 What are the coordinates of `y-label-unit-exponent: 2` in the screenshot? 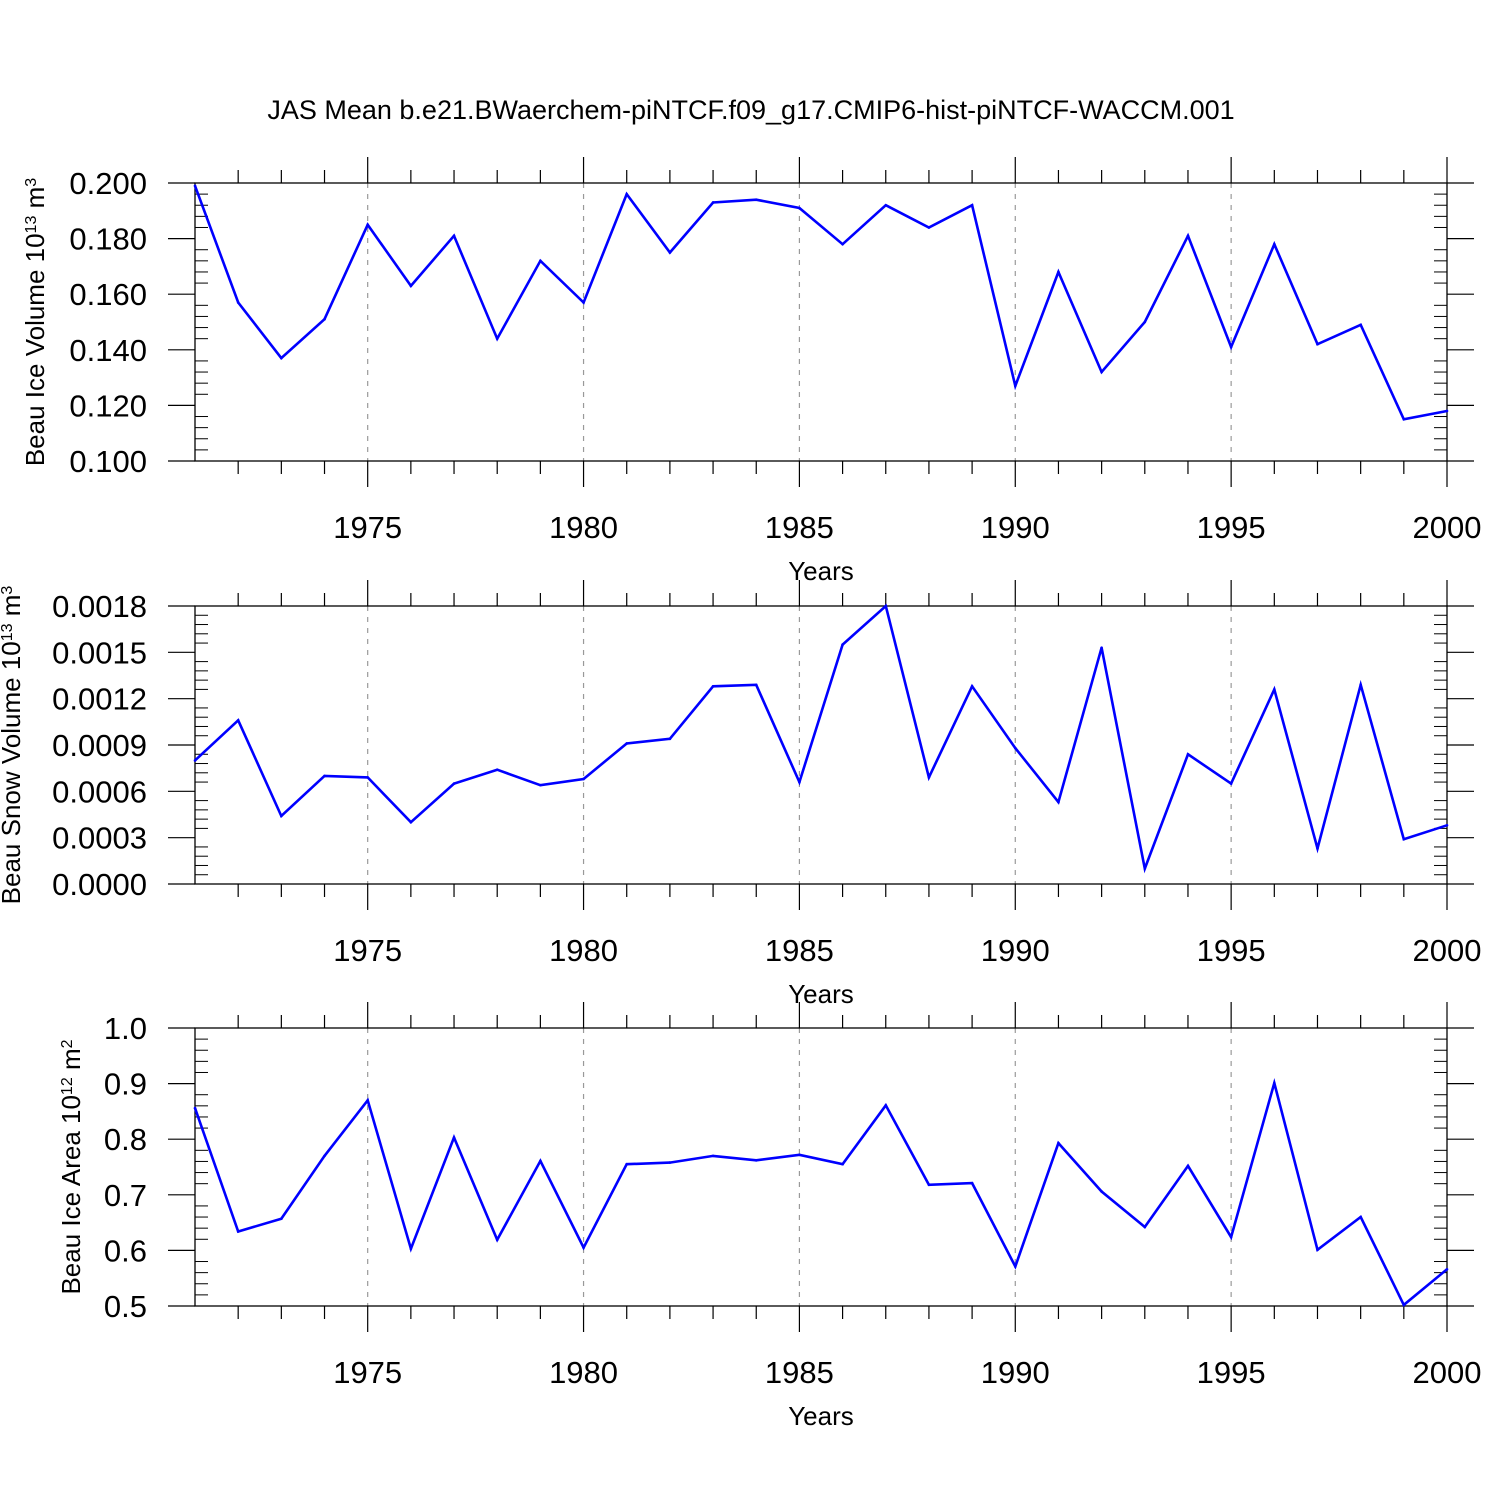 It's located at (67, 1043).